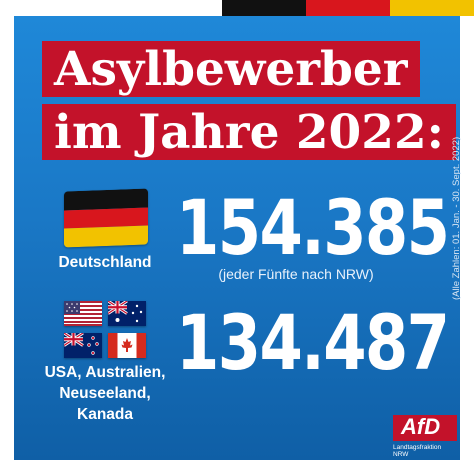 Image resolution: width=474 pixels, height=474 pixels. What do you see at coordinates (105, 372) in the screenshot?
I see `others-label-line-1: USA, Australien,` at bounding box center [105, 372].